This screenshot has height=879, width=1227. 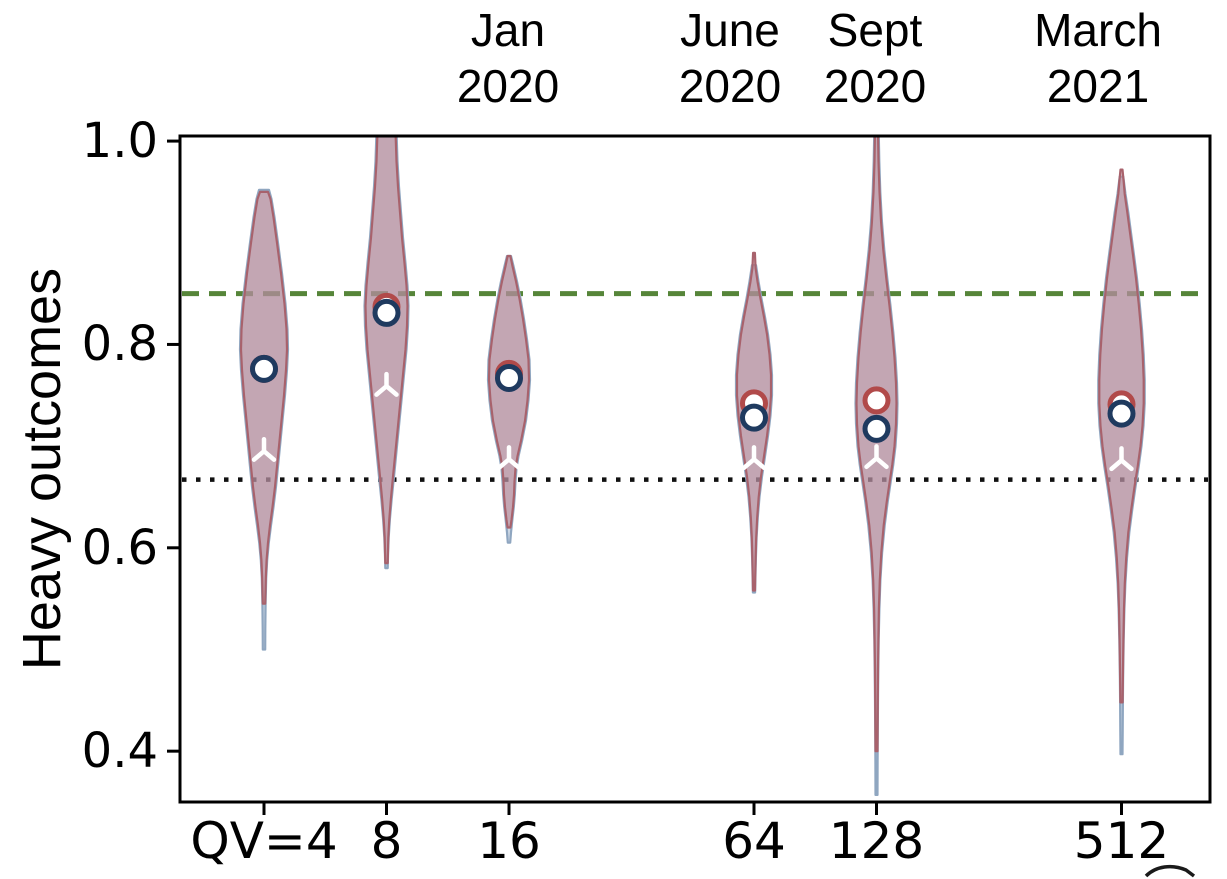 I want to click on date-annotation-sept-2020: Sept 2020, so click(x=875, y=58).